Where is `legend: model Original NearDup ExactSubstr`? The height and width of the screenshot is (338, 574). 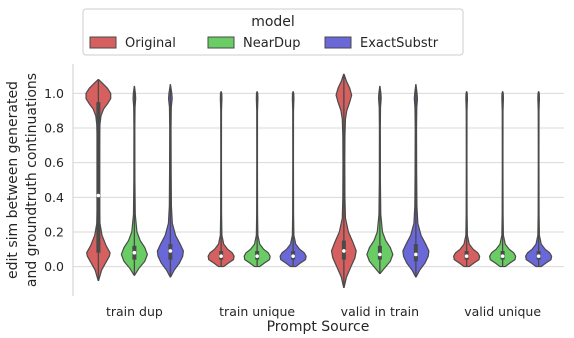 legend: model Original NearDup ExactSubstr is located at coordinates (273, 32).